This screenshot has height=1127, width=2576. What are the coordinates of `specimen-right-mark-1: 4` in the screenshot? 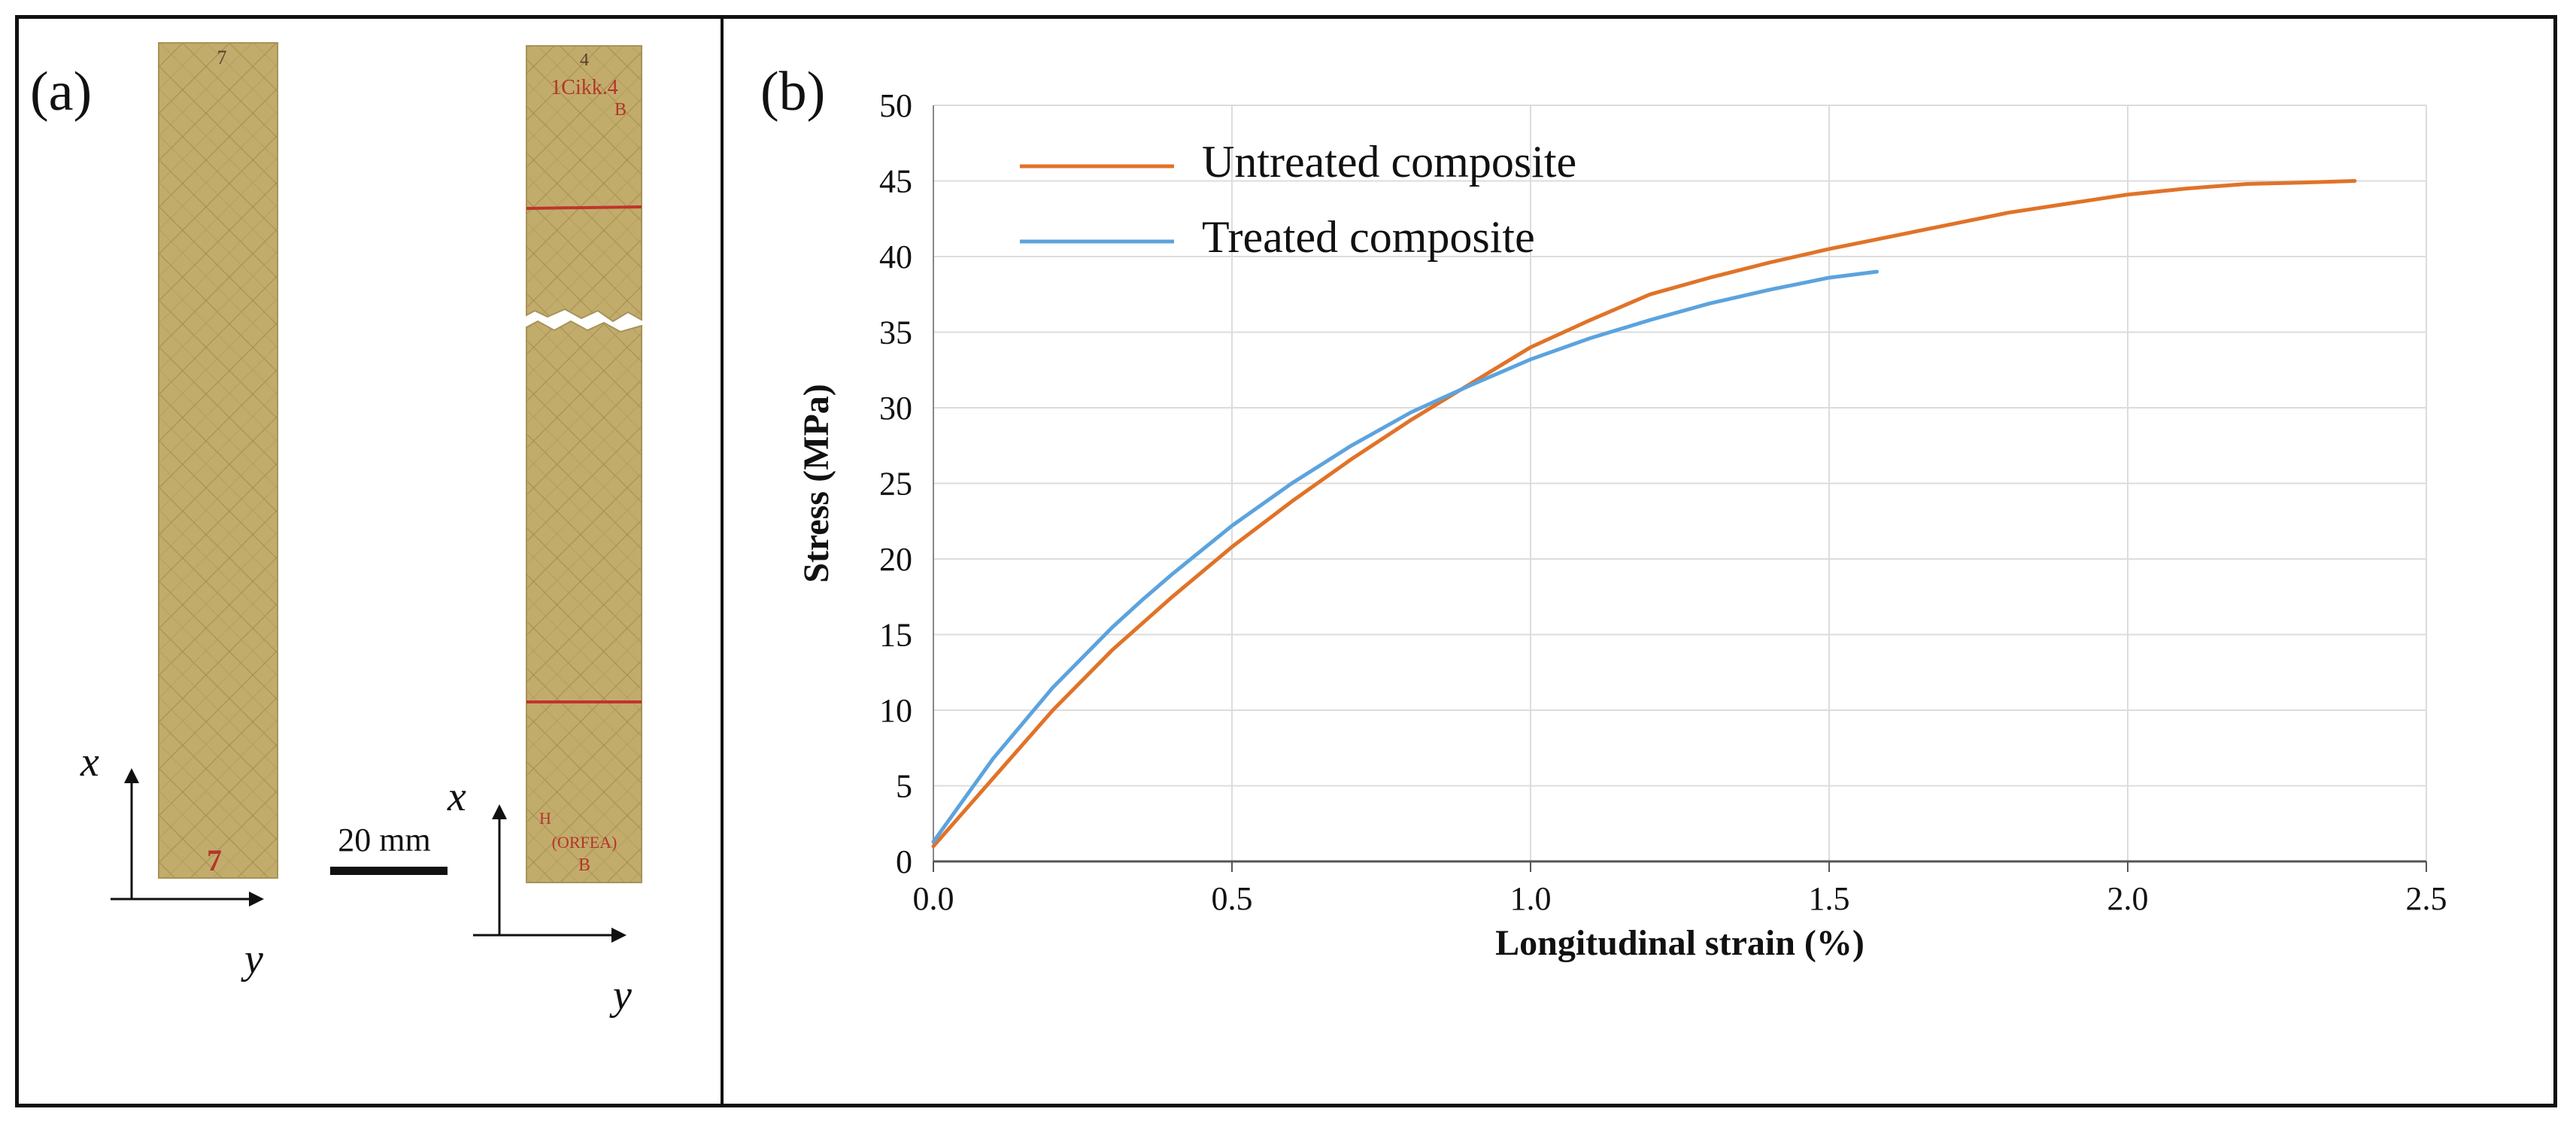 It's located at (584, 60).